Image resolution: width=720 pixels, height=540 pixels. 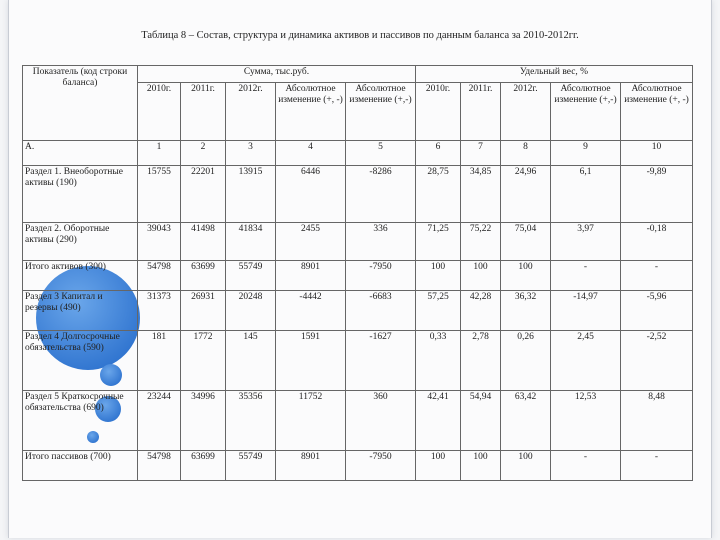 I want to click on cell: 39043, so click(x=159, y=241).